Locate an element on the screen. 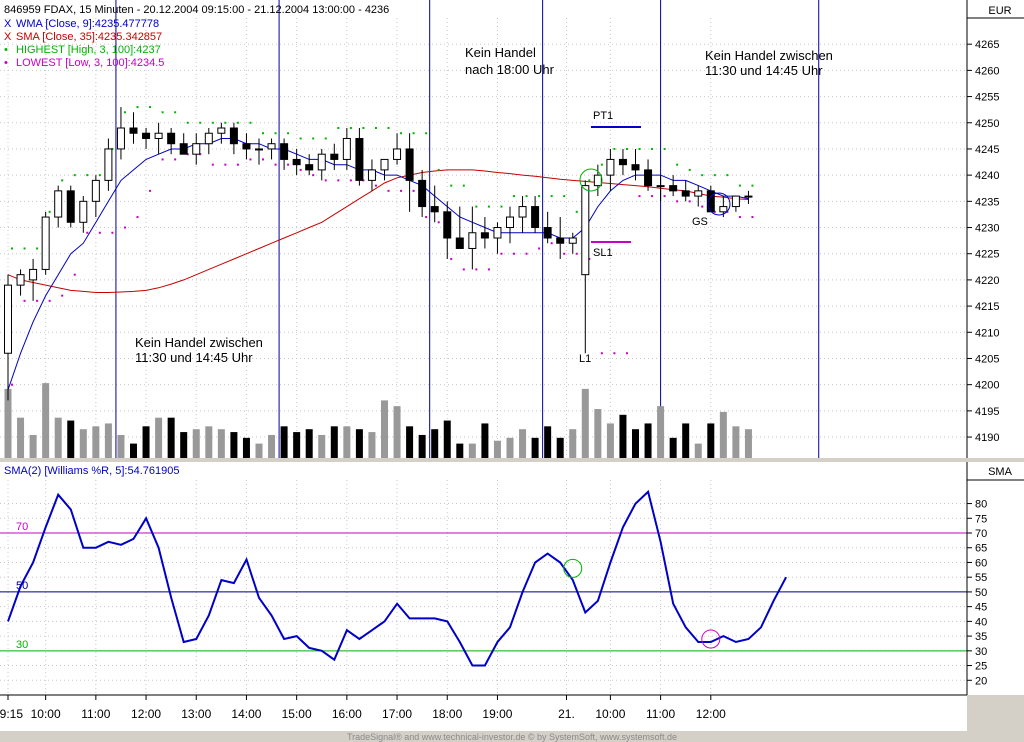 Image resolution: width=1024 pixels, height=742 pixels. note-1-line-2: 11:30 und 14:45 Uhr is located at coordinates (194, 357).